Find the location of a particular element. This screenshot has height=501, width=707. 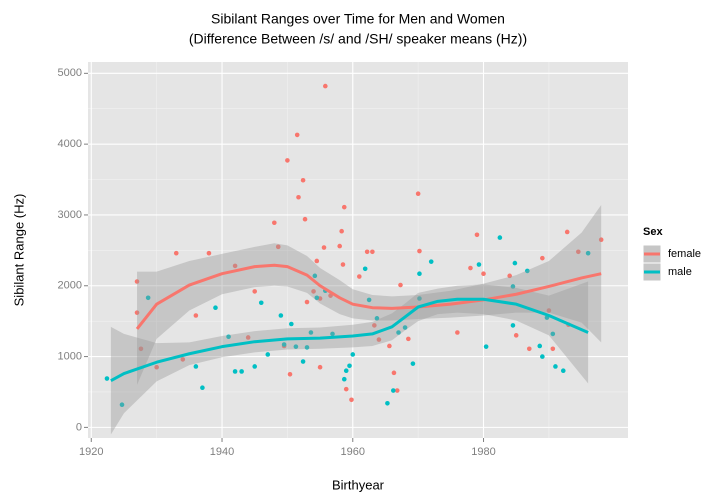

x-tick-label: 1920 is located at coordinates (91, 452).